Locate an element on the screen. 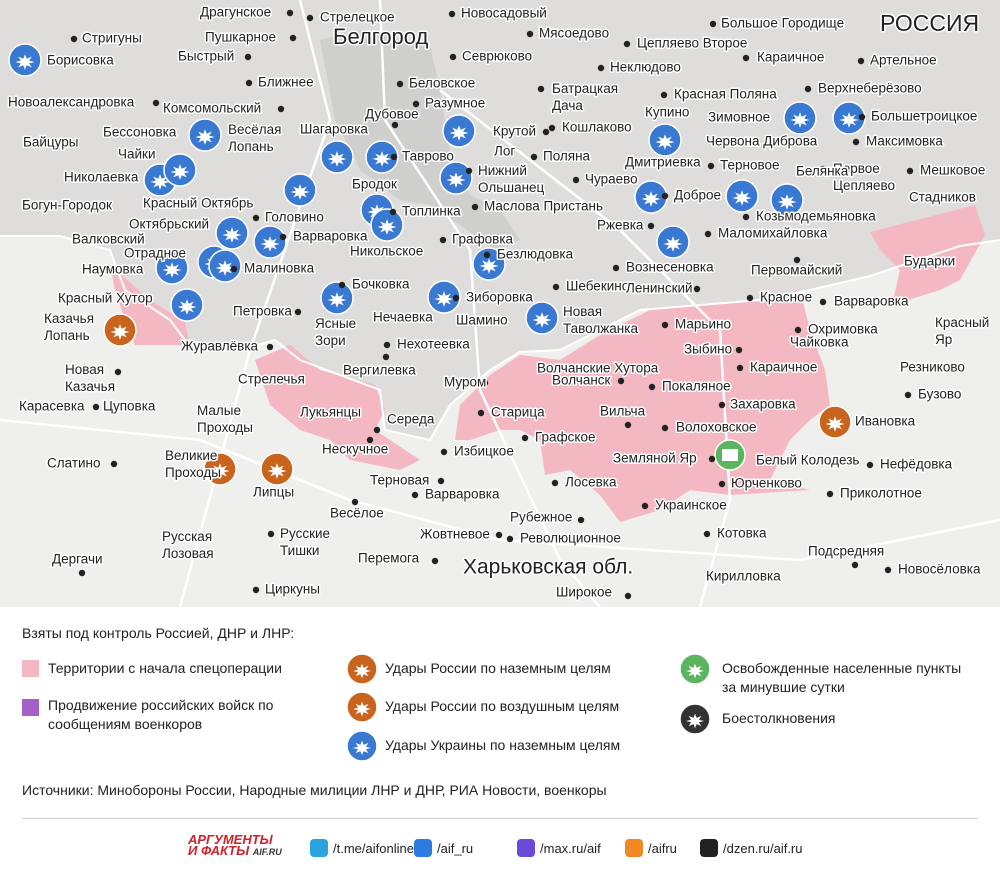  place-label: Варваровка is located at coordinates (330, 236).